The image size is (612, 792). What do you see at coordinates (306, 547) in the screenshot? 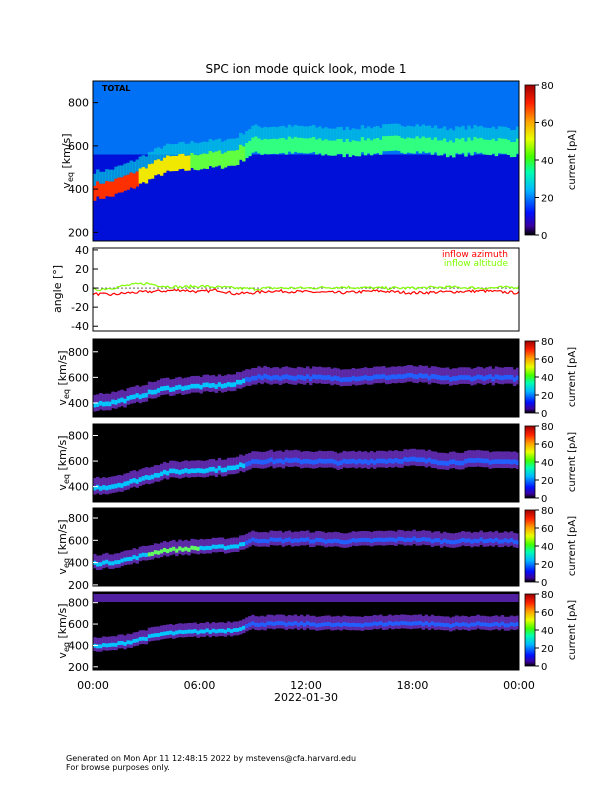
I see `panel-frame` at bounding box center [306, 547].